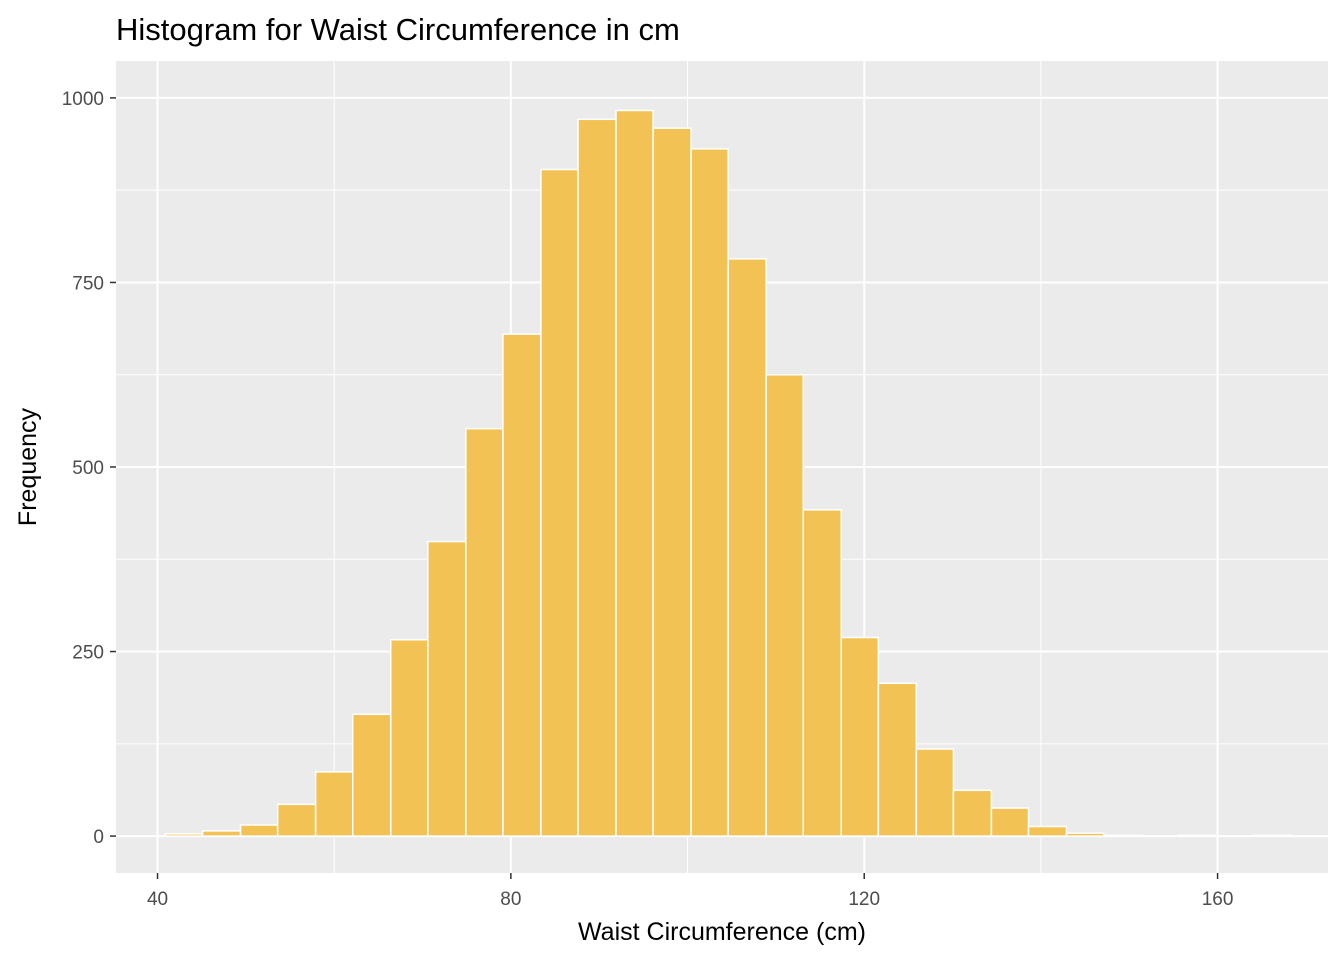 The image size is (1344, 960). I want to click on x-tick-label: 120, so click(864, 899).